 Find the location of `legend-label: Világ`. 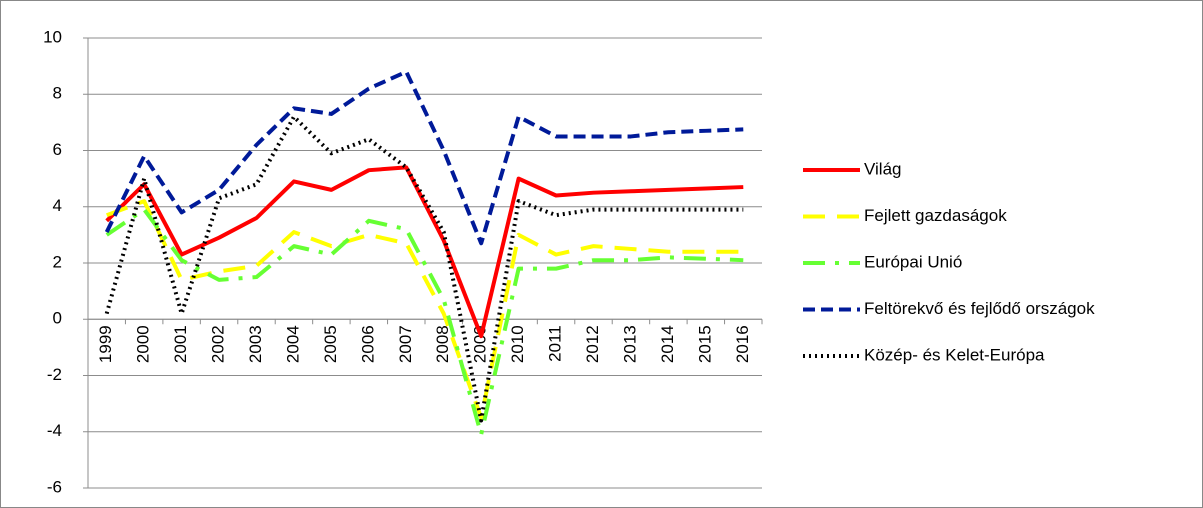

legend-label: Világ is located at coordinates (883, 168).